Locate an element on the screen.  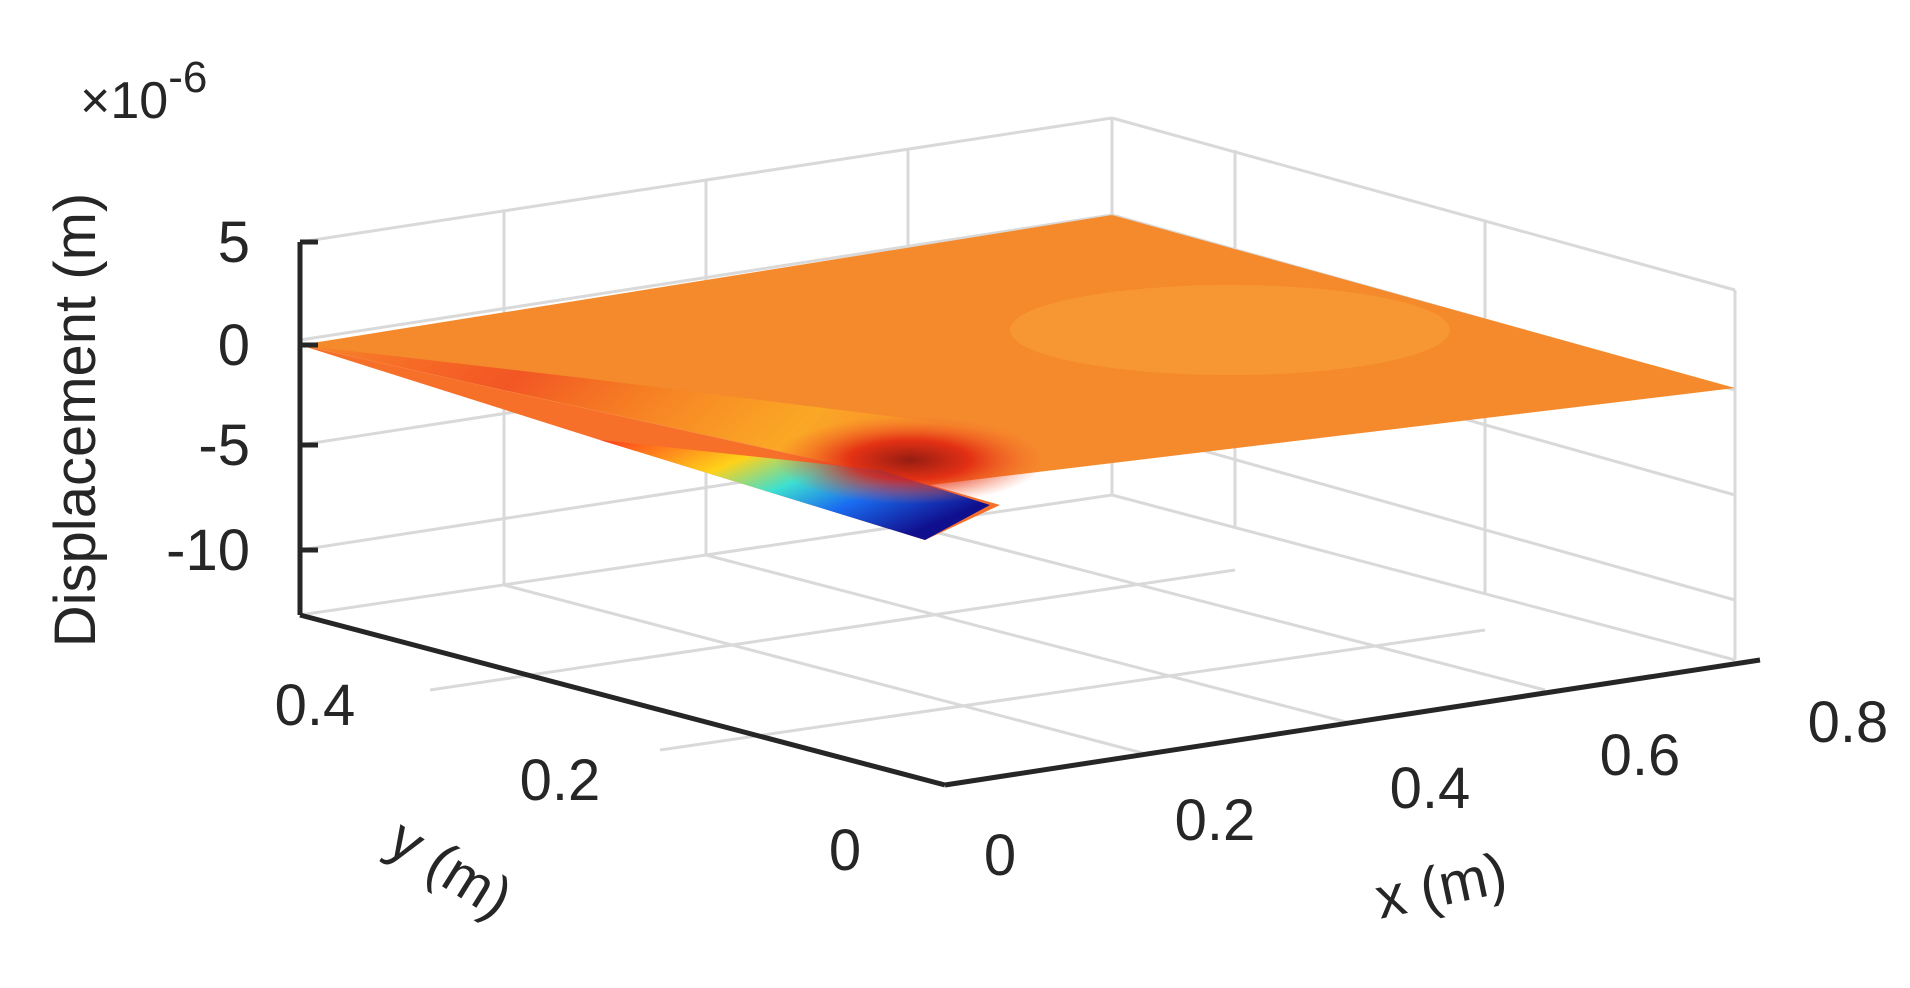
y-axis-label: y (m) is located at coordinates (450, 868).